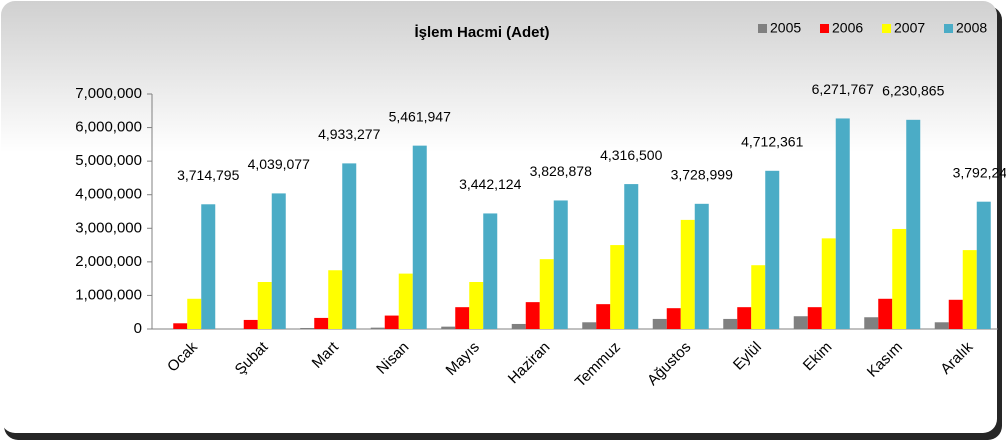 The image size is (1006, 444). I want to click on value-label: 4,933,277, so click(349, 134).